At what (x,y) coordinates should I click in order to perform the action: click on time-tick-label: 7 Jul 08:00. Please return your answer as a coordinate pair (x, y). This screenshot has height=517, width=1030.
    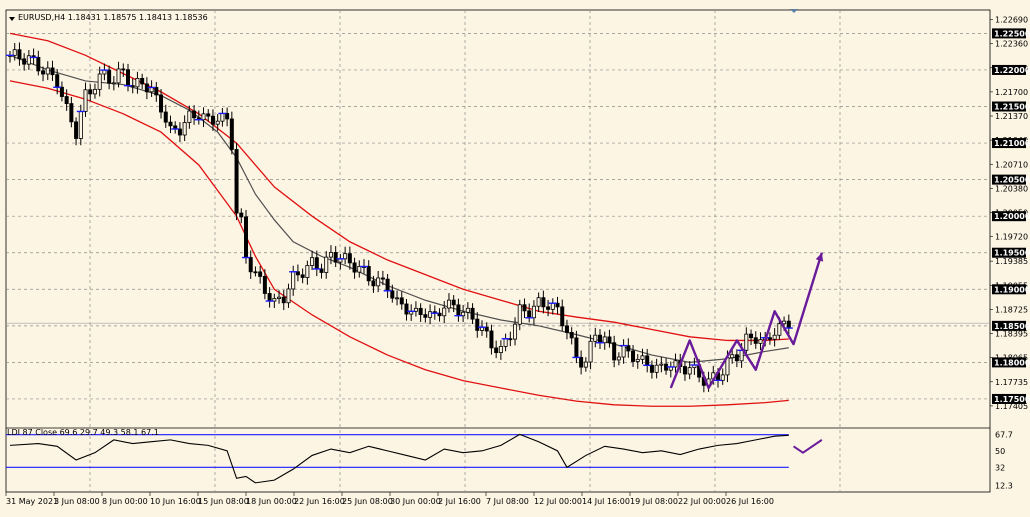
    Looking at the image, I should click on (507, 501).